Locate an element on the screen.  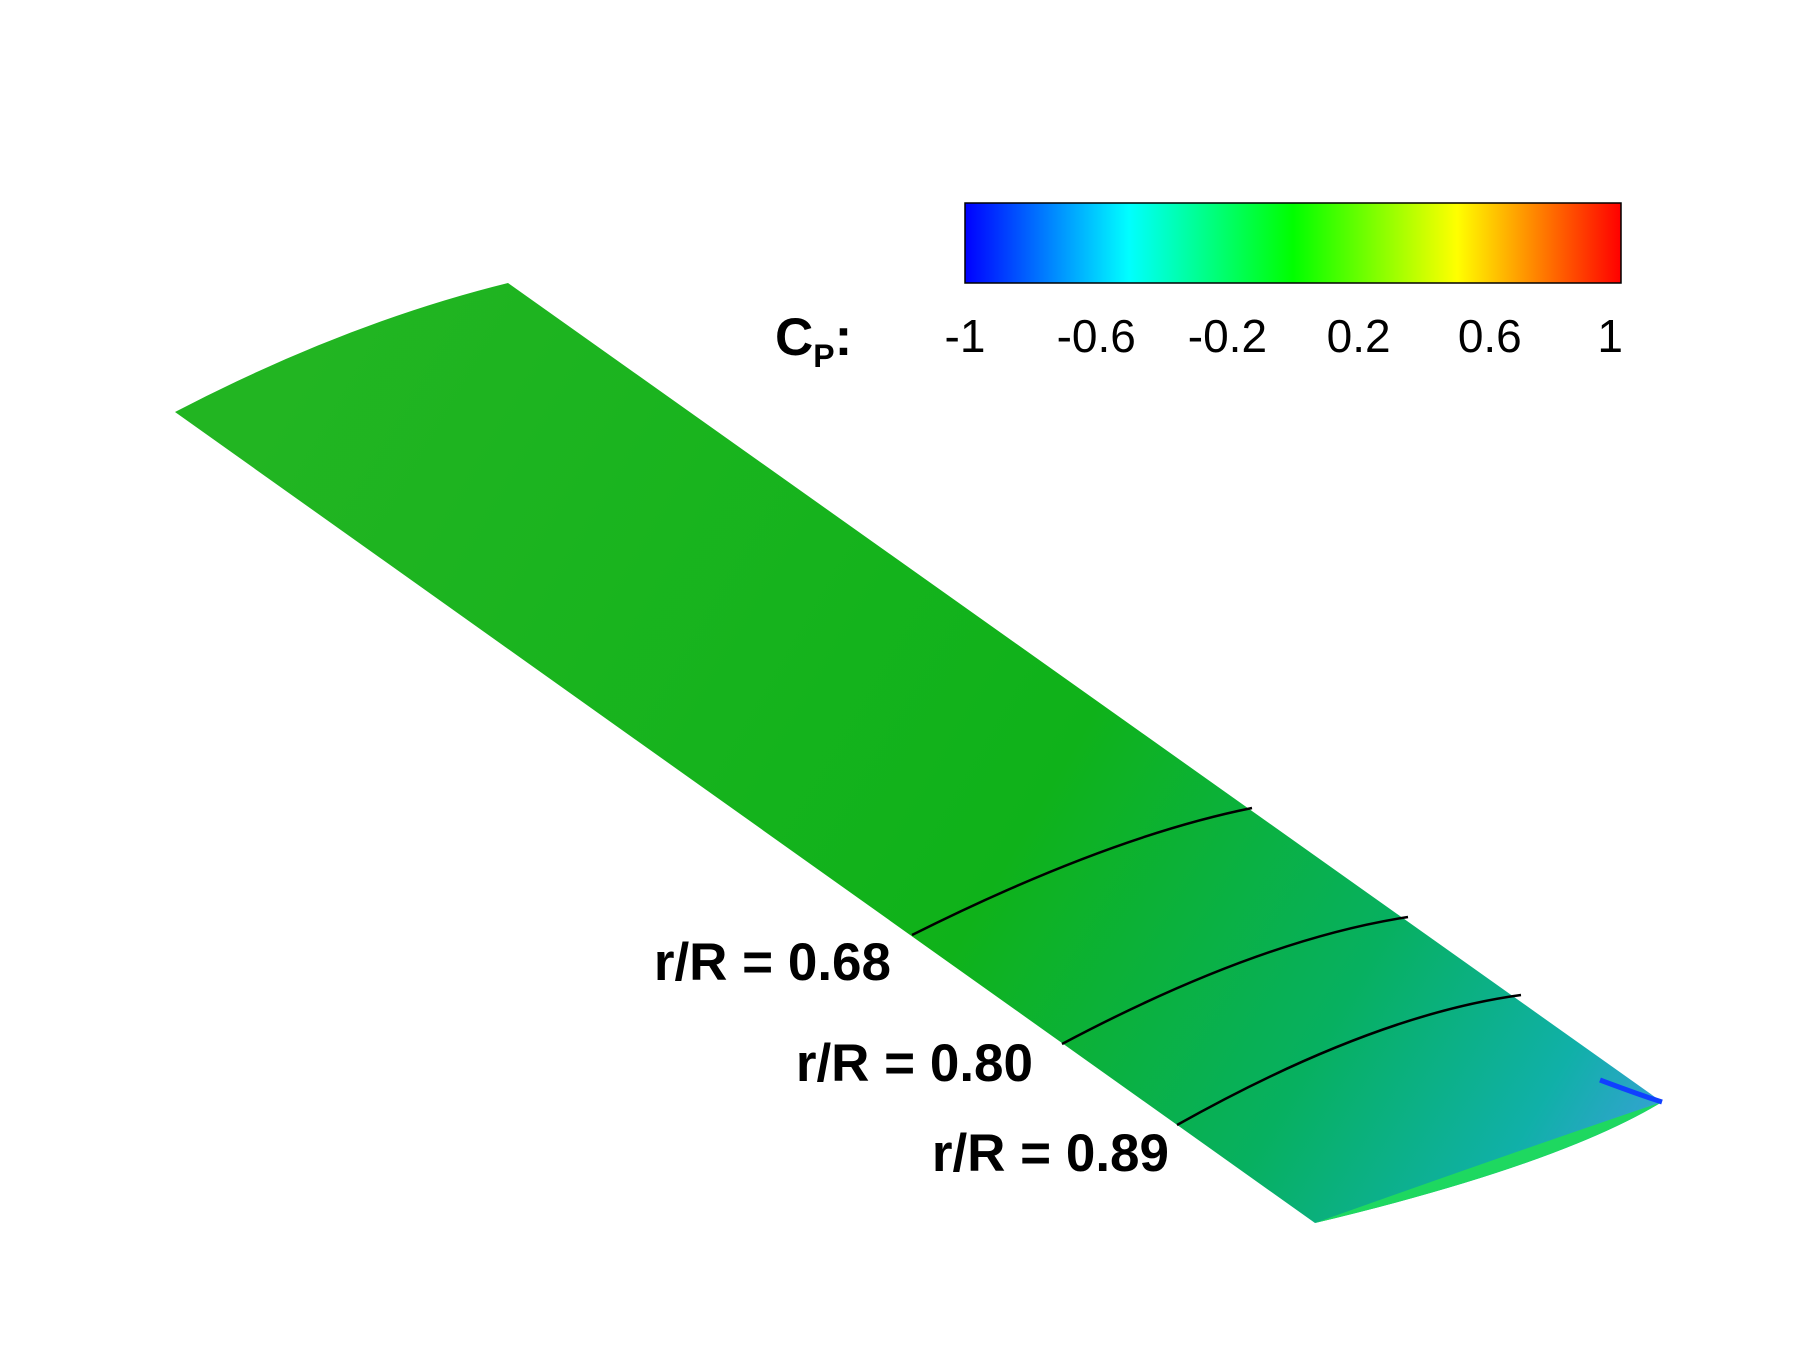
colorbar is located at coordinates (1293, 243).